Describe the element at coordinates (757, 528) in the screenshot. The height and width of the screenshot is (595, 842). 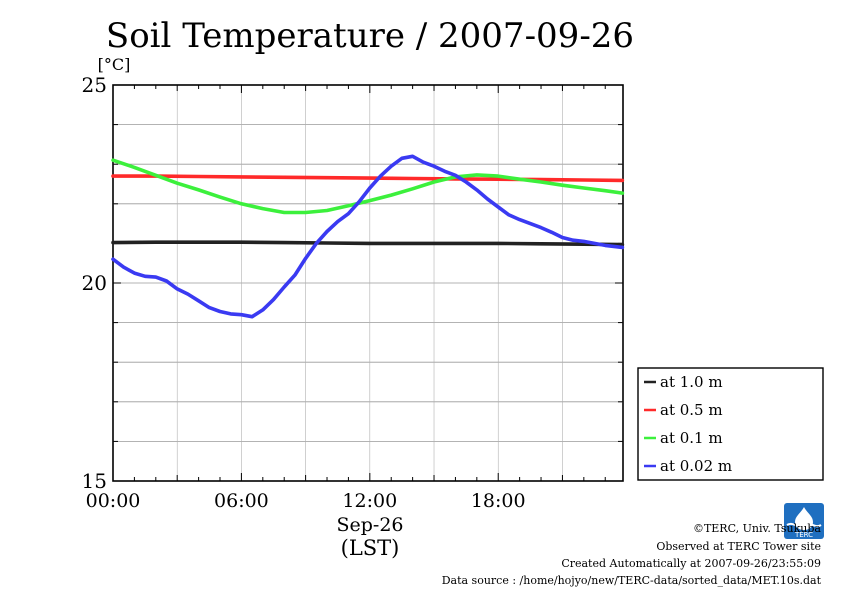
I see `copyright-text: ©TERC, Univ. Tsukuba` at that location.